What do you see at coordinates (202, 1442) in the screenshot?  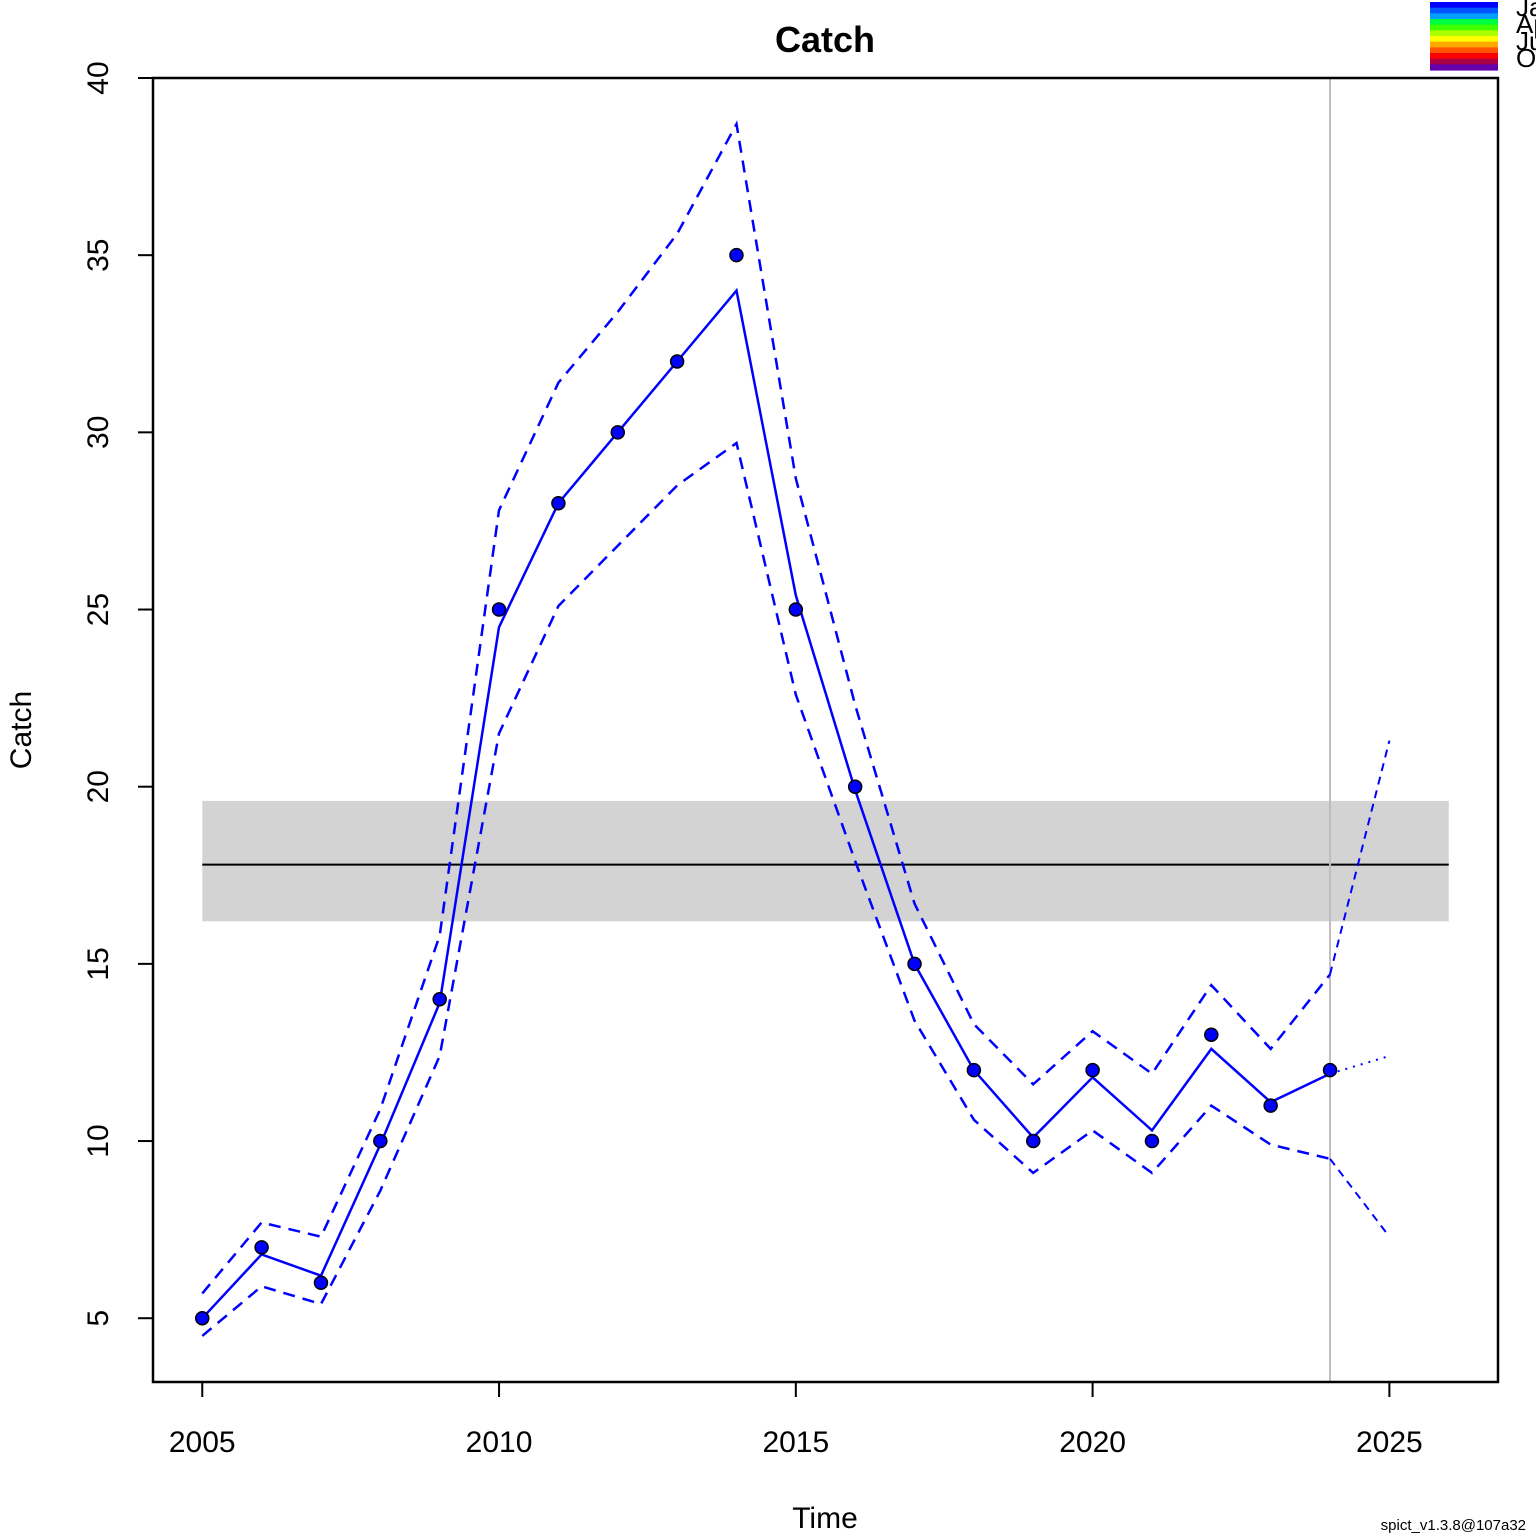 I see `x-tick-label: 2005` at bounding box center [202, 1442].